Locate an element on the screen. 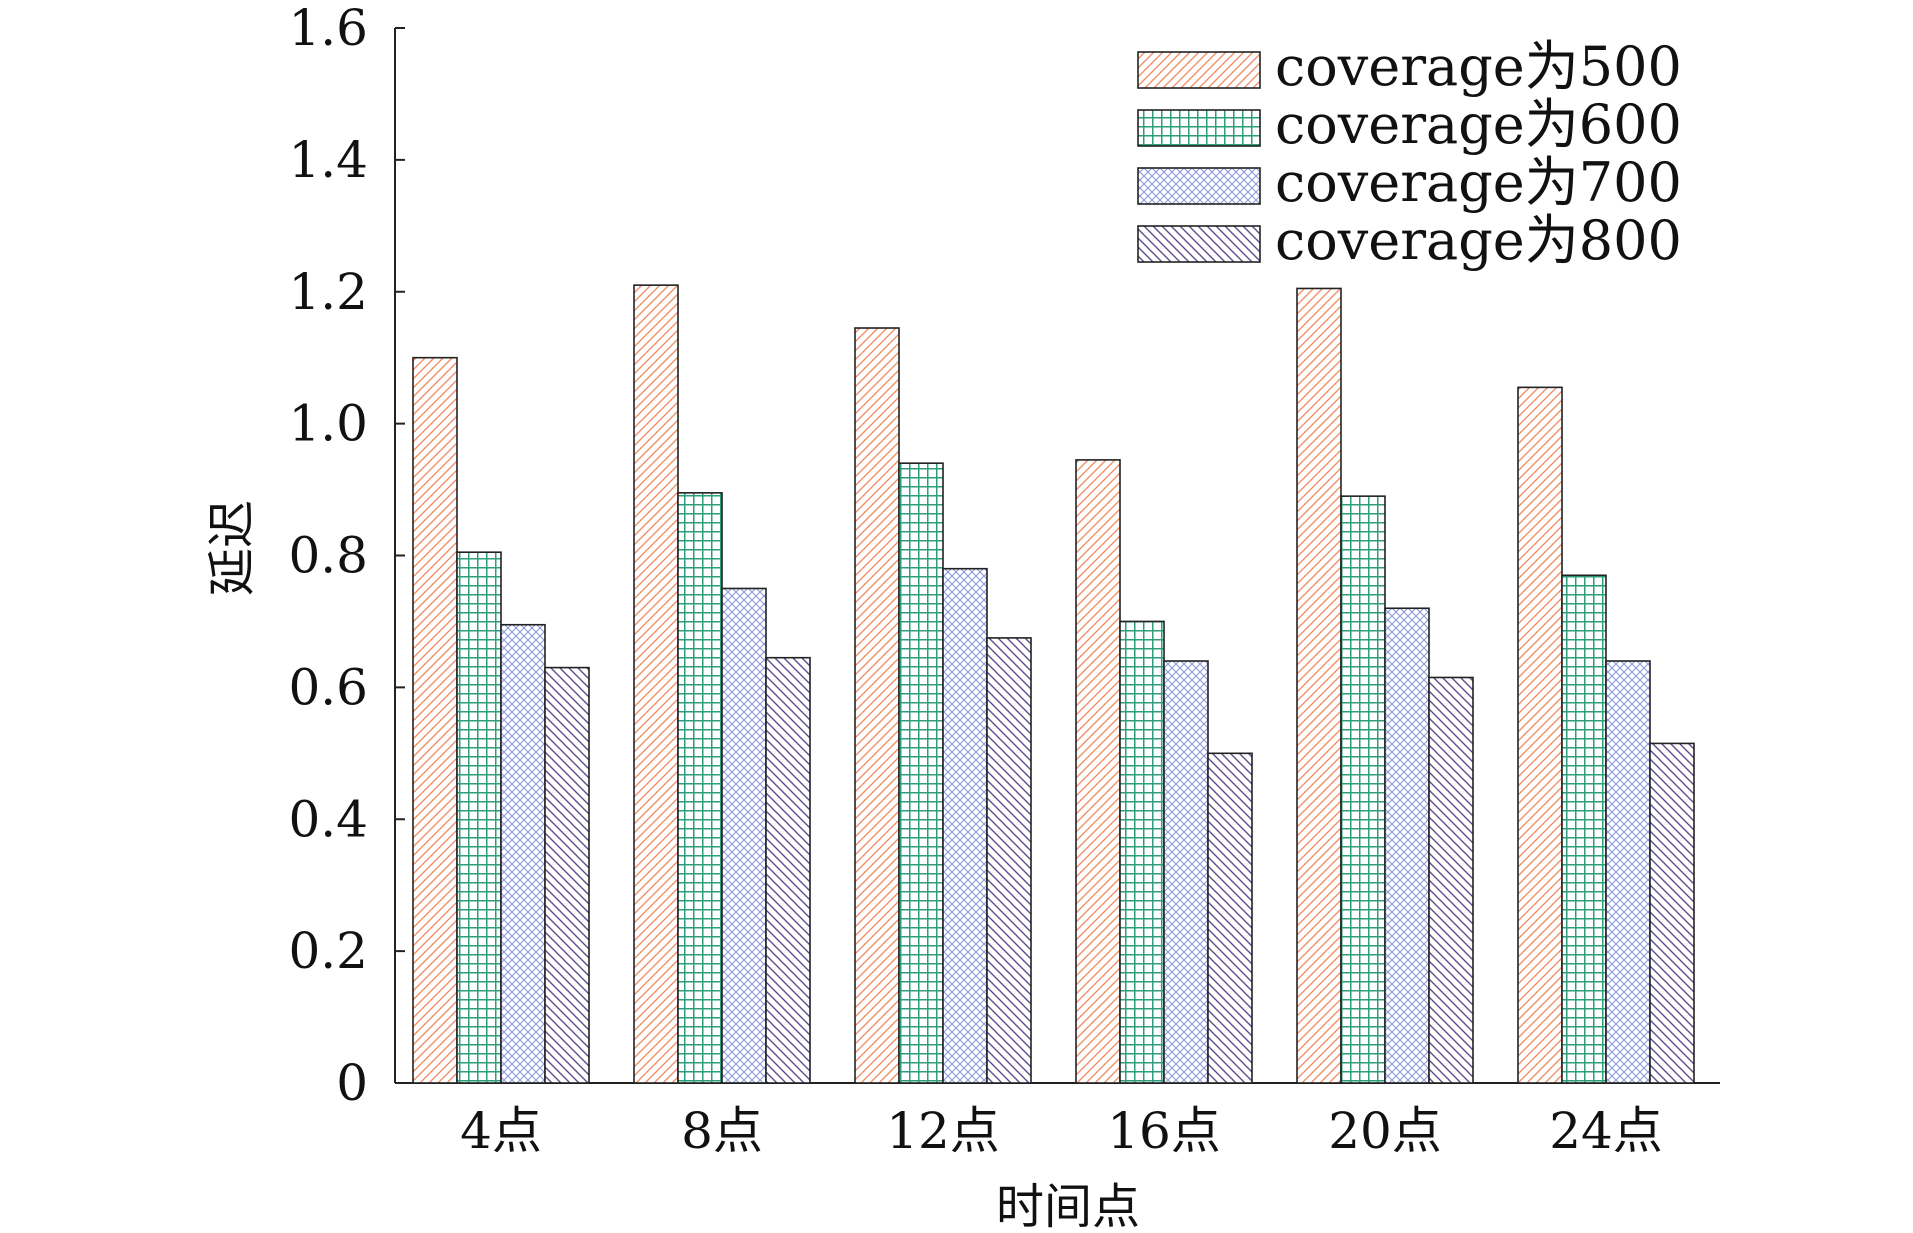 The width and height of the screenshot is (1913, 1233). y-ticks: 0 0.2 0.4 0.6 0.8 1.0 1.2 1.4 1.6 is located at coordinates (346, 556).